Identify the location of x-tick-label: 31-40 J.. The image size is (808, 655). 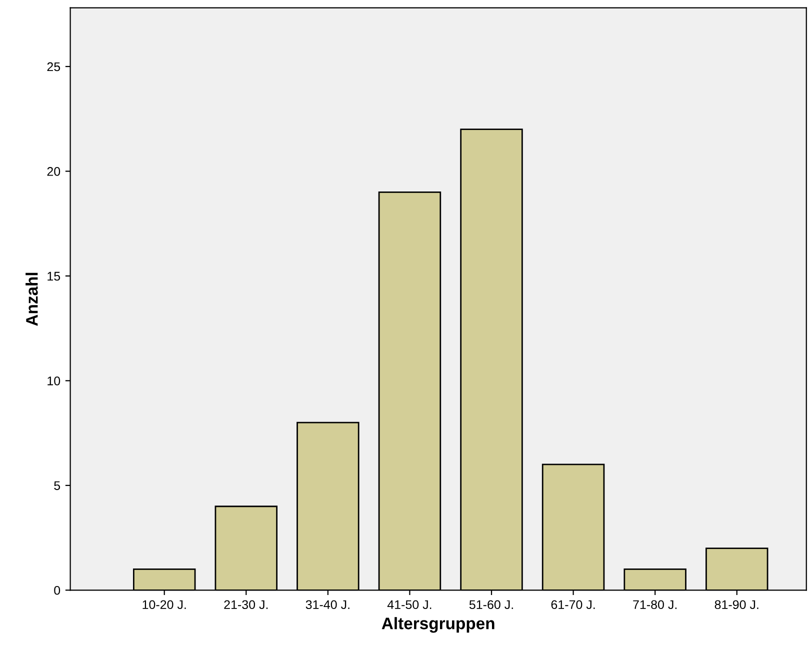
(328, 605).